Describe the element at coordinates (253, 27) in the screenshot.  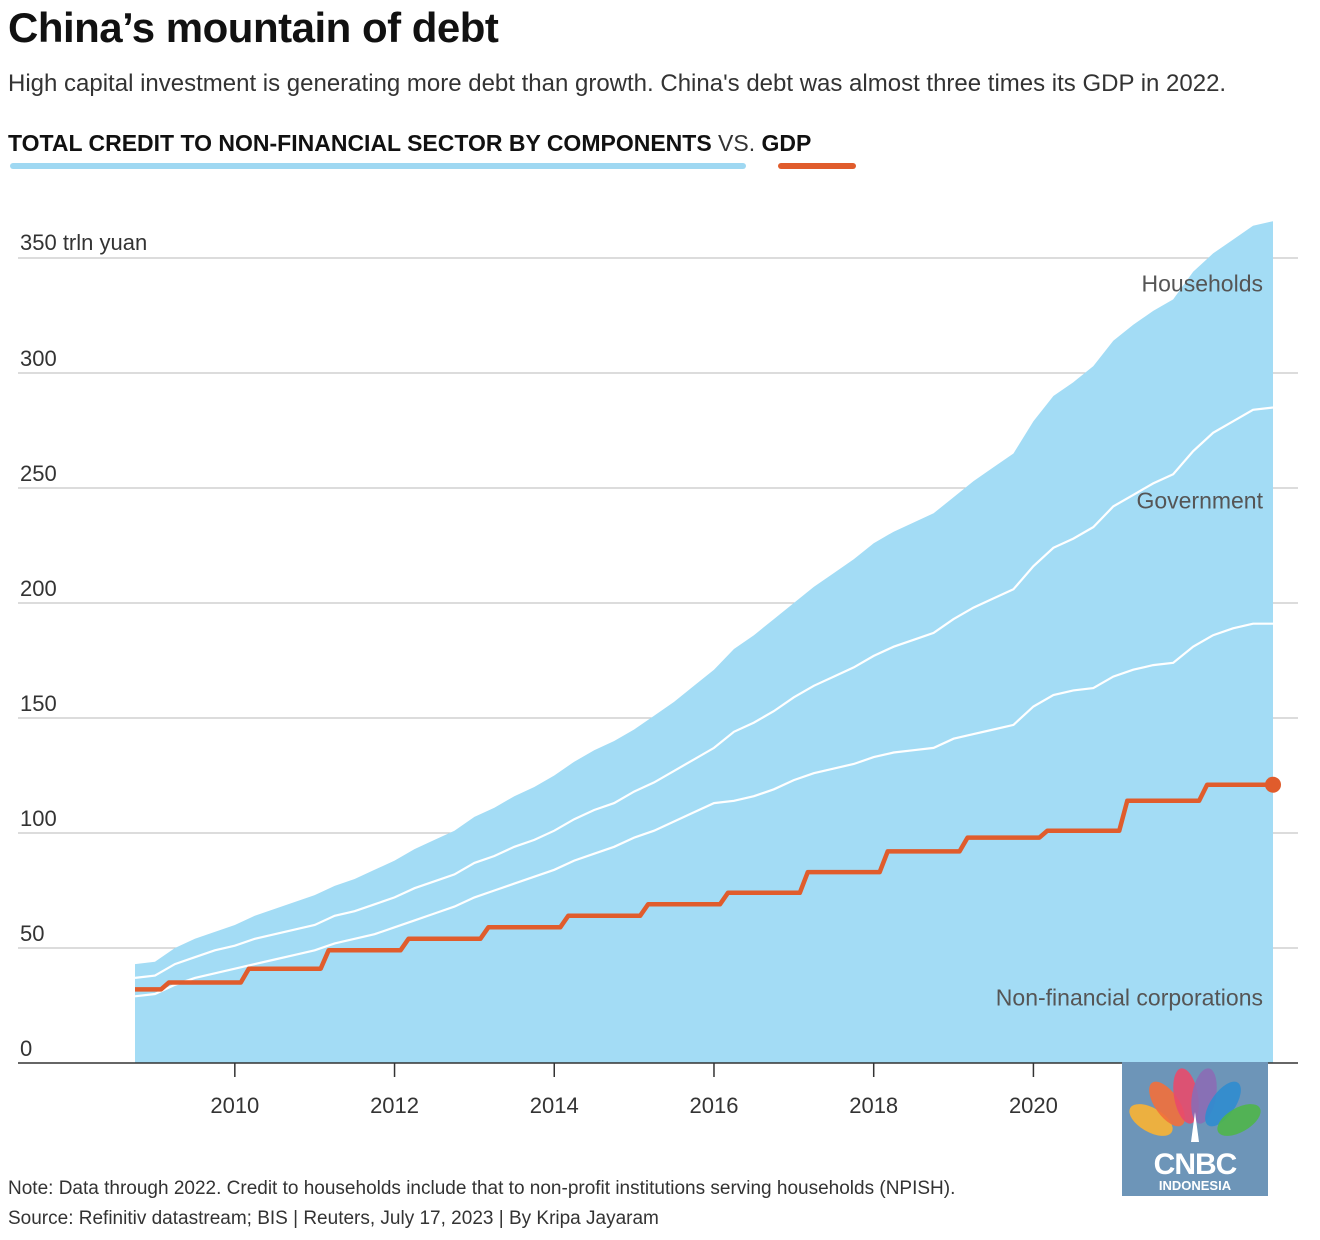
I see `chart-title: China’s mountain of debt` at that location.